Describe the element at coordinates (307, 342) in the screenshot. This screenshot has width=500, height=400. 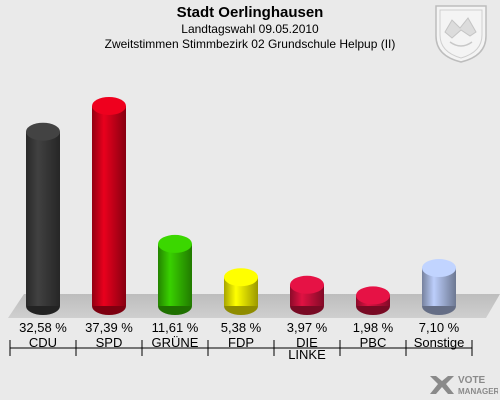
I see `category-label: DIE` at that location.